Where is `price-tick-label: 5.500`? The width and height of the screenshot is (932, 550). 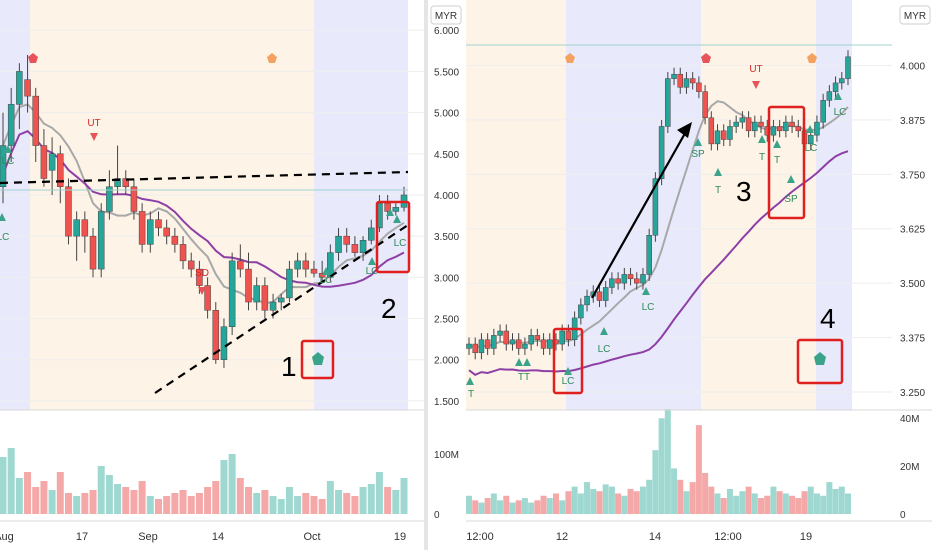
price-tick-label: 5.500 is located at coordinates (446, 72).